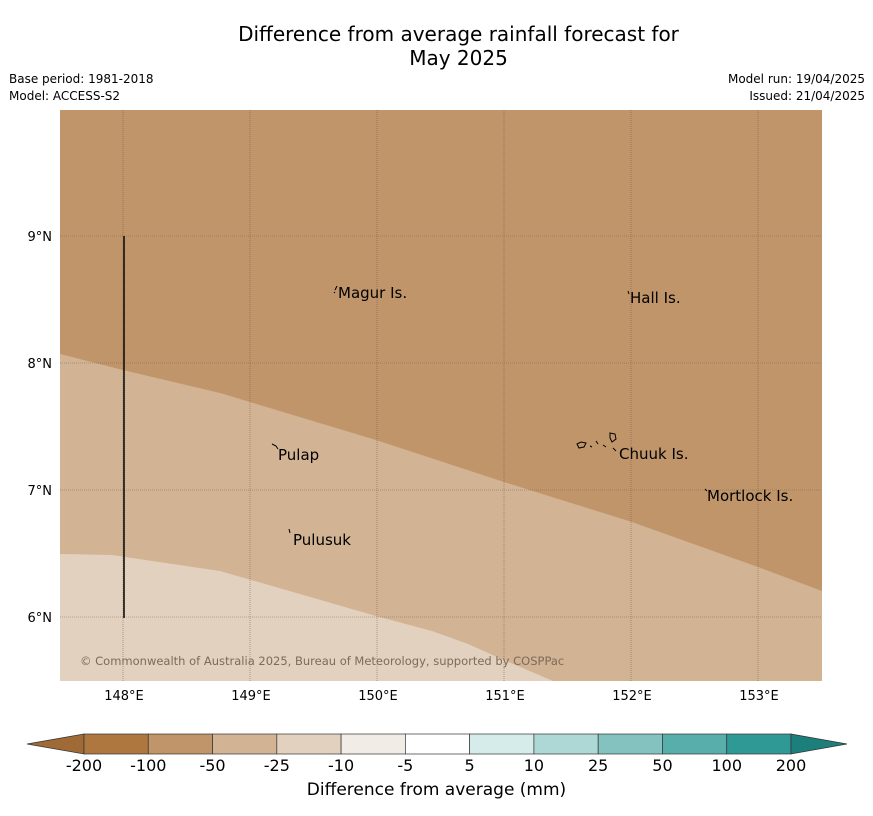 Image resolution: width=873 pixels, height=816 pixels. I want to click on lat-label-8n: 8°N, so click(40, 364).